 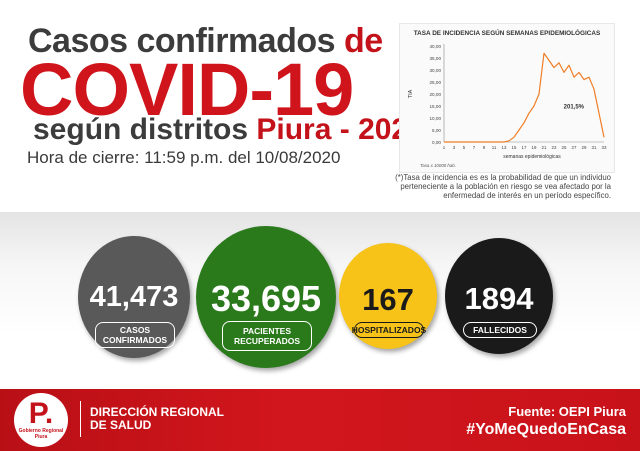 I want to click on title-line-1-de: de, so click(x=363, y=41).